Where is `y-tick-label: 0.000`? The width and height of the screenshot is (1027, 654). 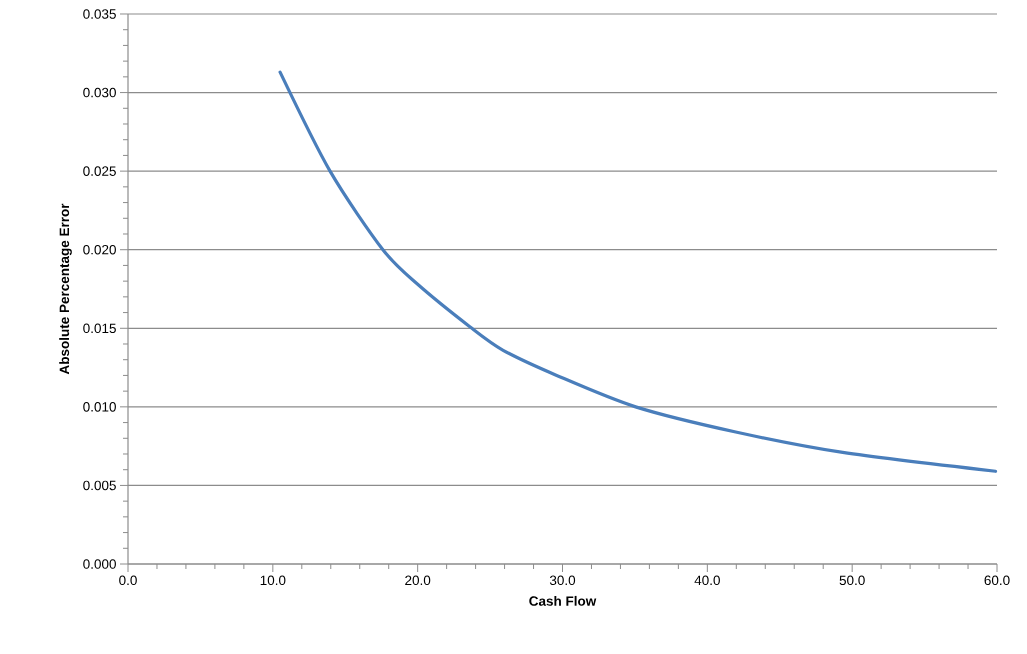
y-tick-label: 0.000 is located at coordinates (99, 564).